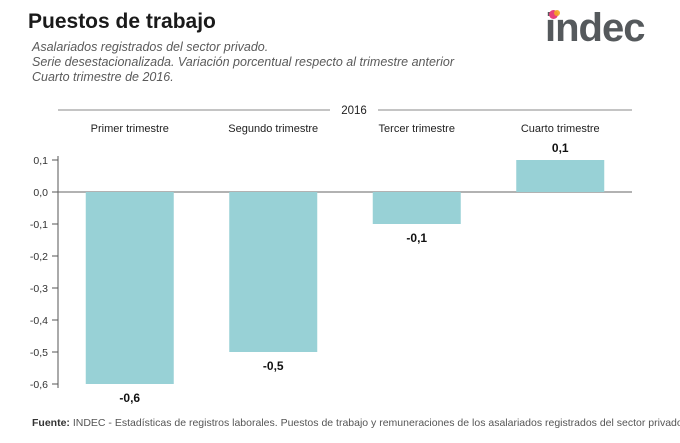 The image size is (680, 443). I want to click on value-label: -0,6, so click(129, 398).